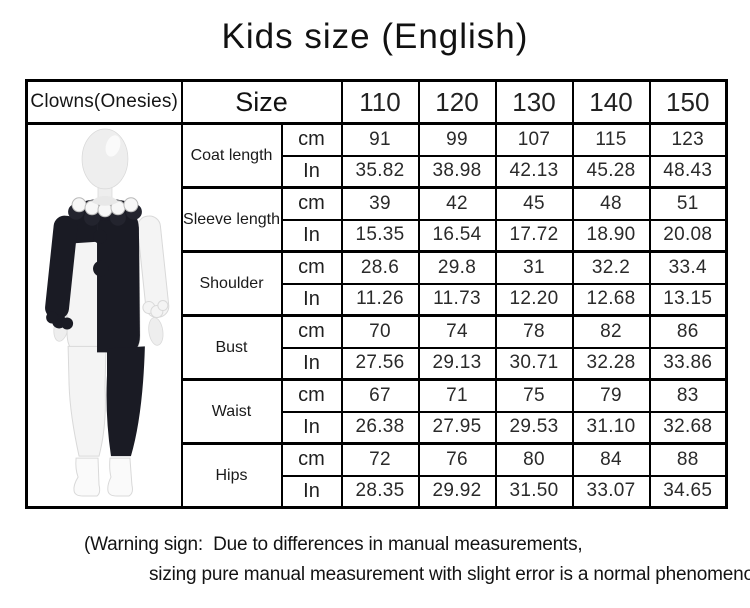  I want to click on value-cell: 91, so click(380, 139).